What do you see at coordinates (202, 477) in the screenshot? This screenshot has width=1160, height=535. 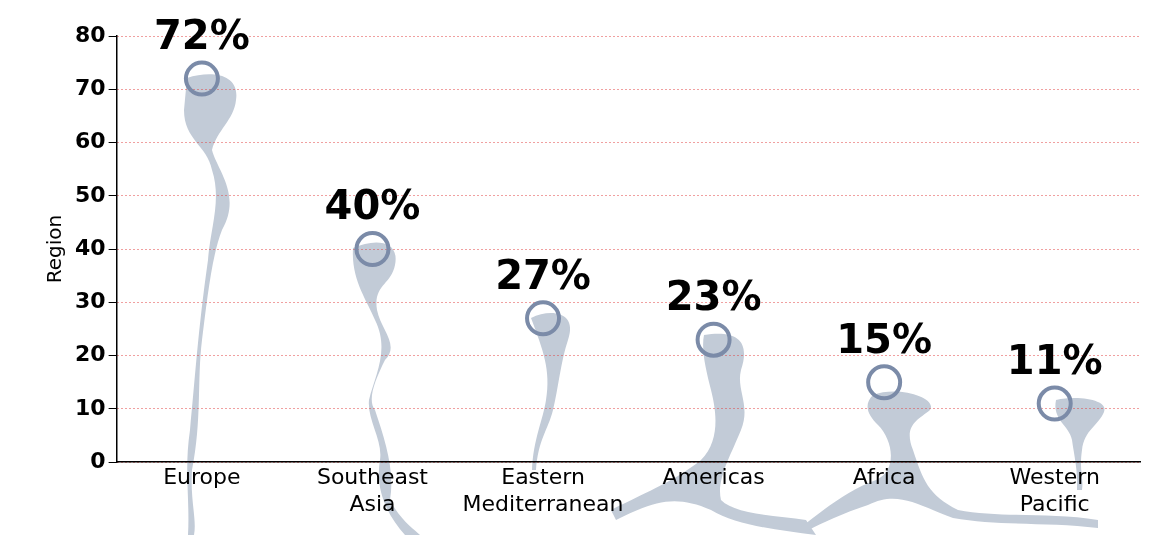 I see `x-tick-label: Europe` at bounding box center [202, 477].